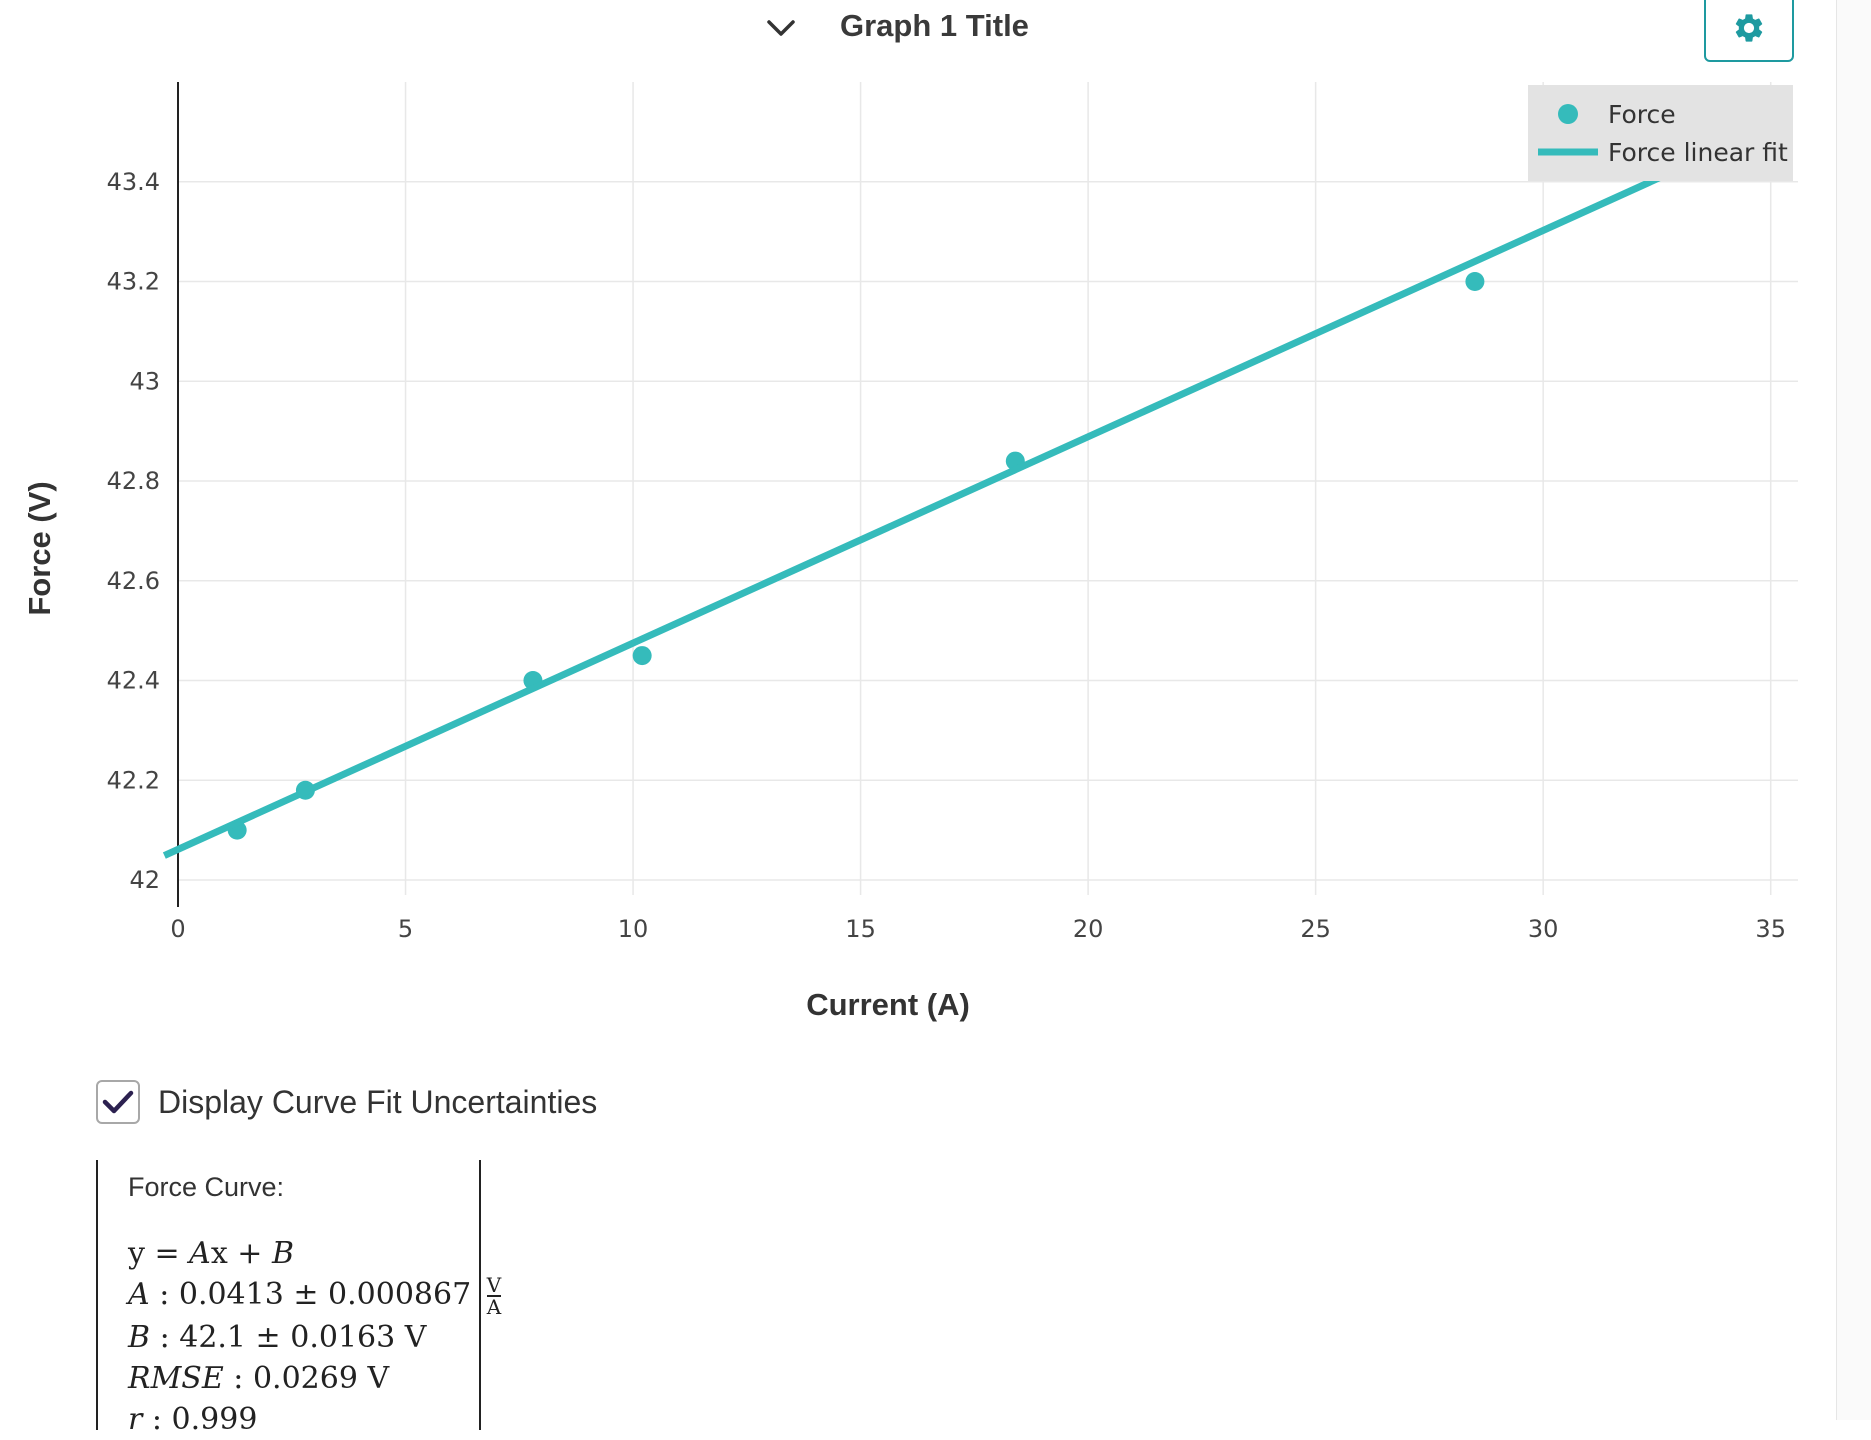  What do you see at coordinates (219, 1253) in the screenshot?
I see `equation-x: x` at bounding box center [219, 1253].